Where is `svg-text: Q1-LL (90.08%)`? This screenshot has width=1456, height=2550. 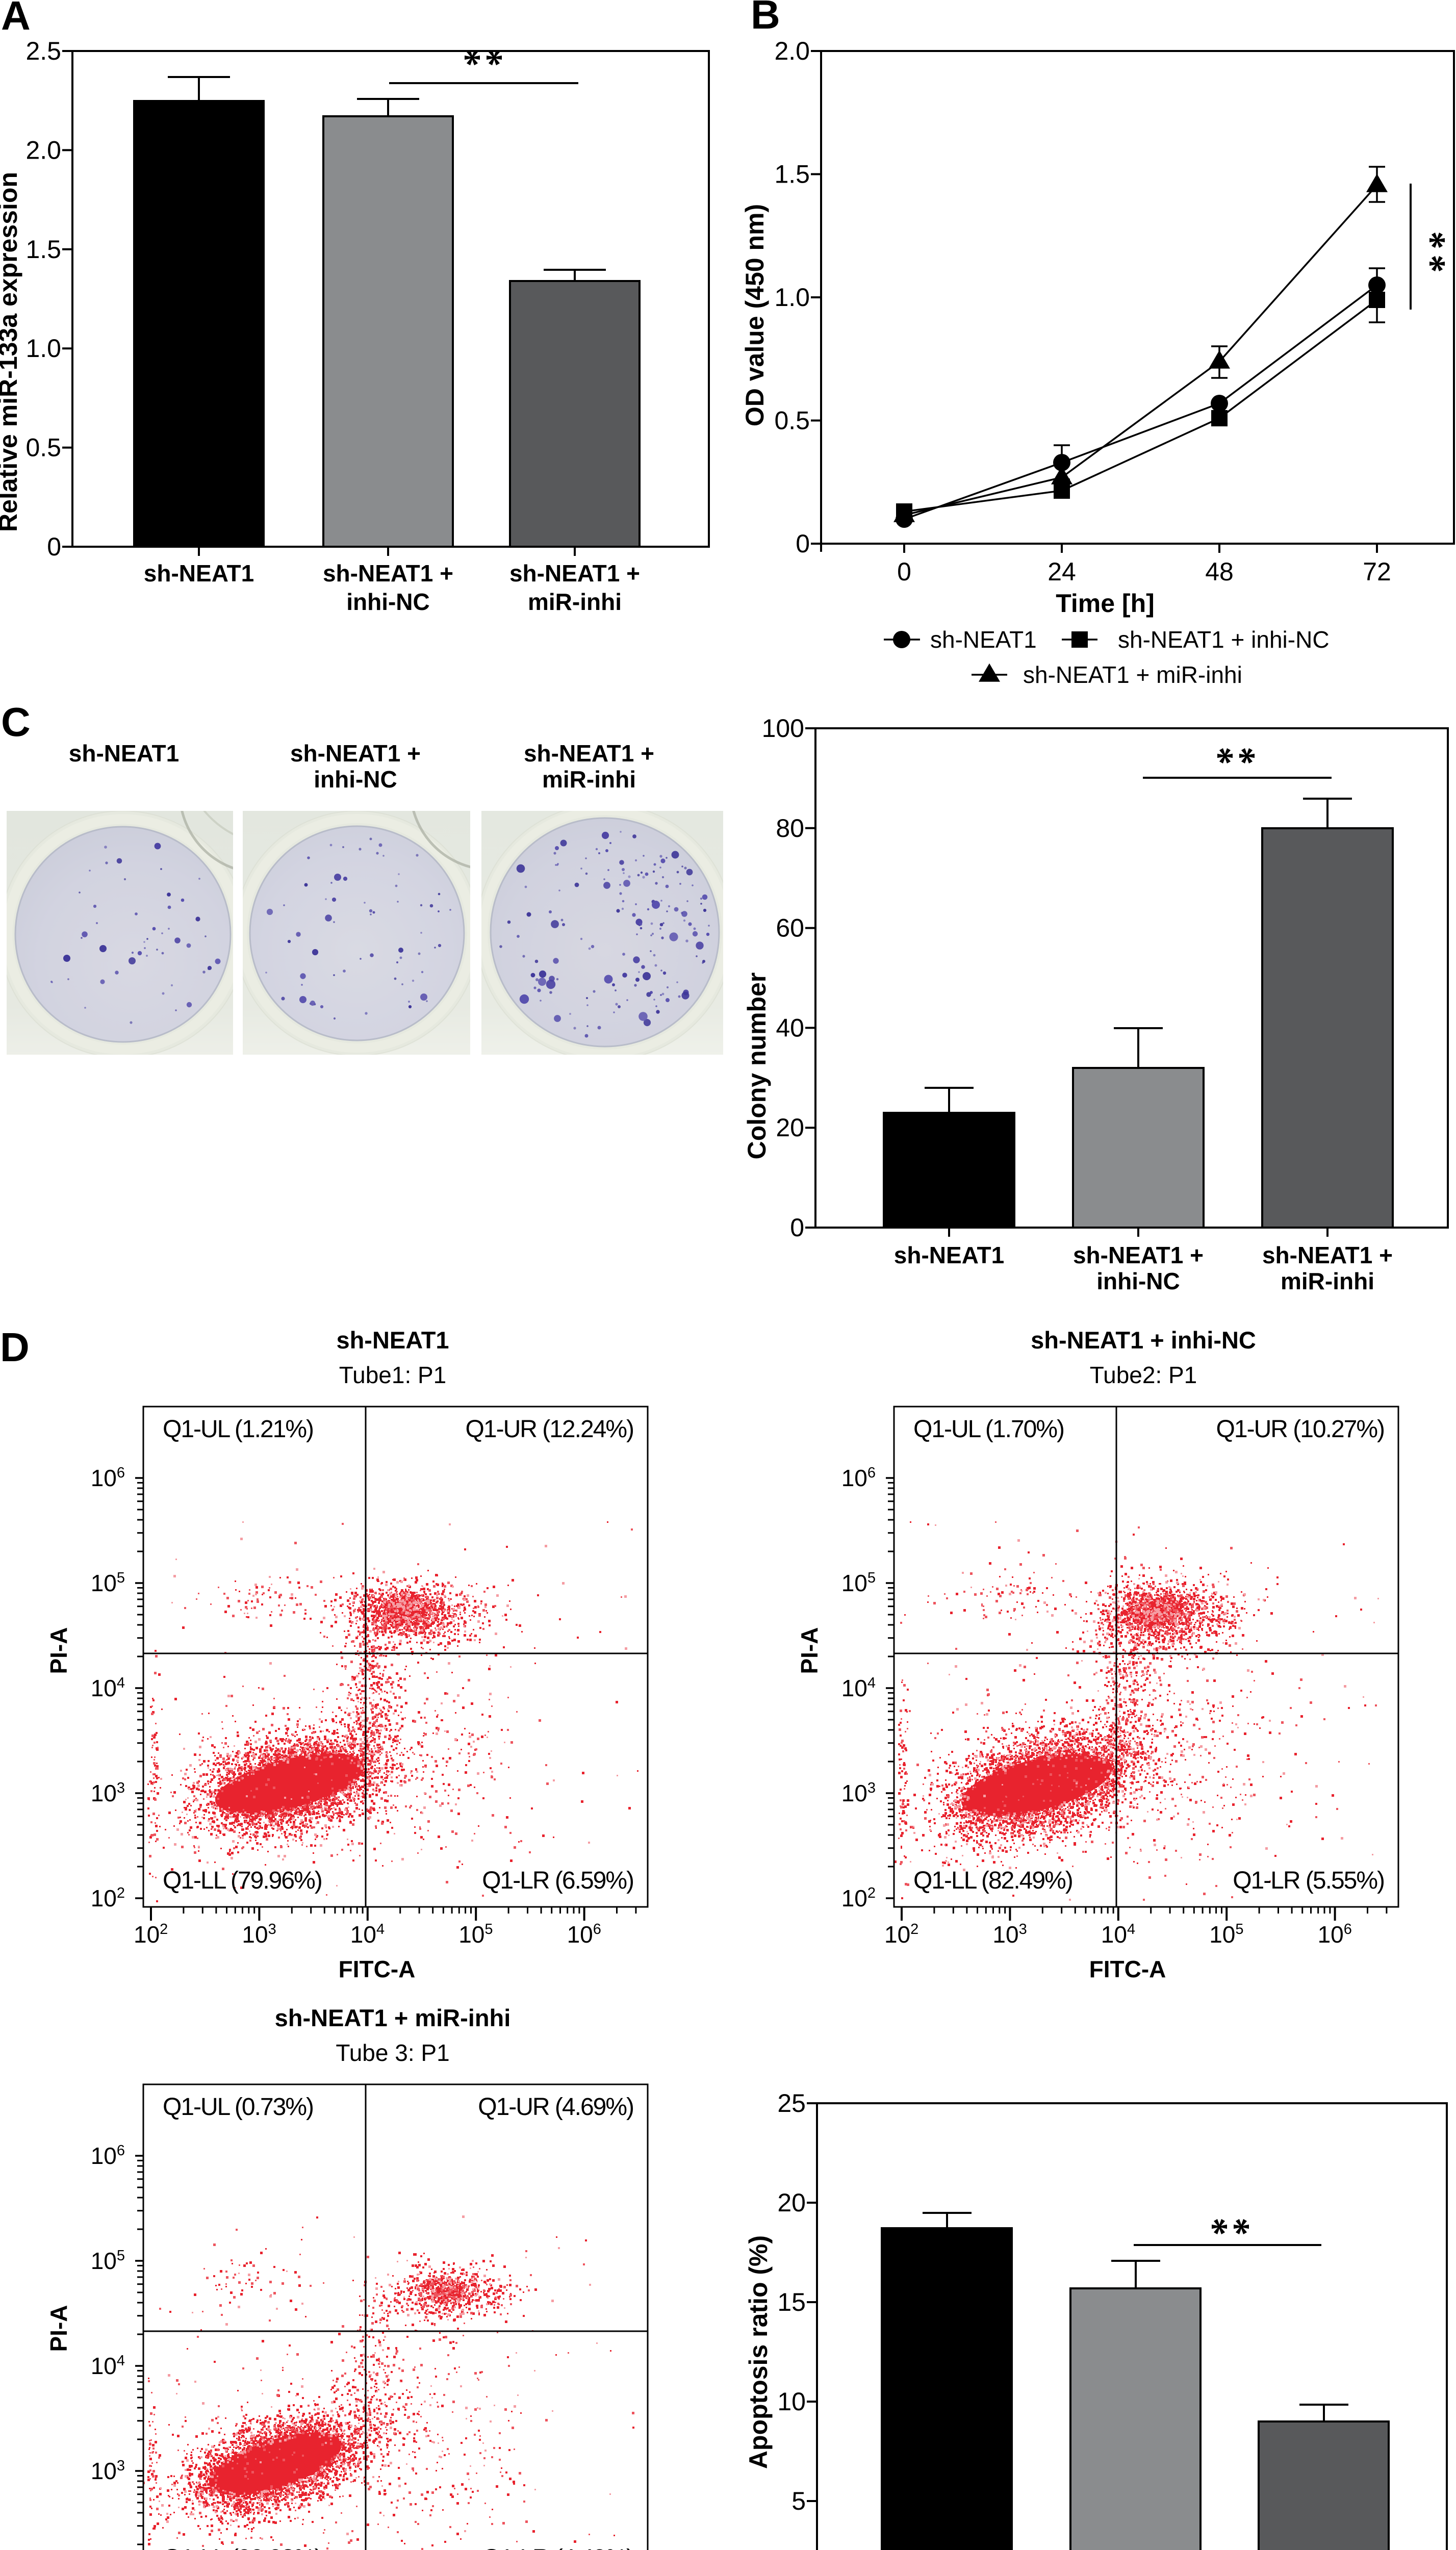
svg-text: Q1-LL (90.08%) is located at coordinates (242, 2547).